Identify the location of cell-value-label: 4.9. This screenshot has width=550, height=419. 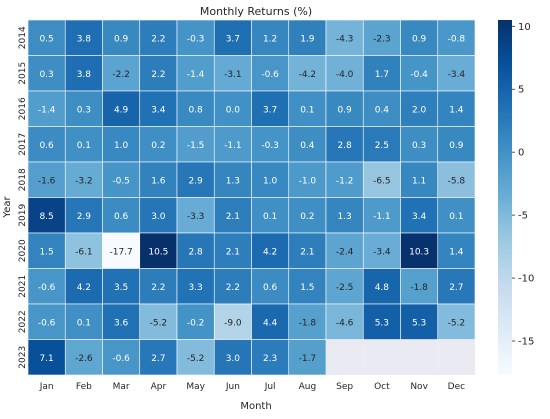
(121, 110).